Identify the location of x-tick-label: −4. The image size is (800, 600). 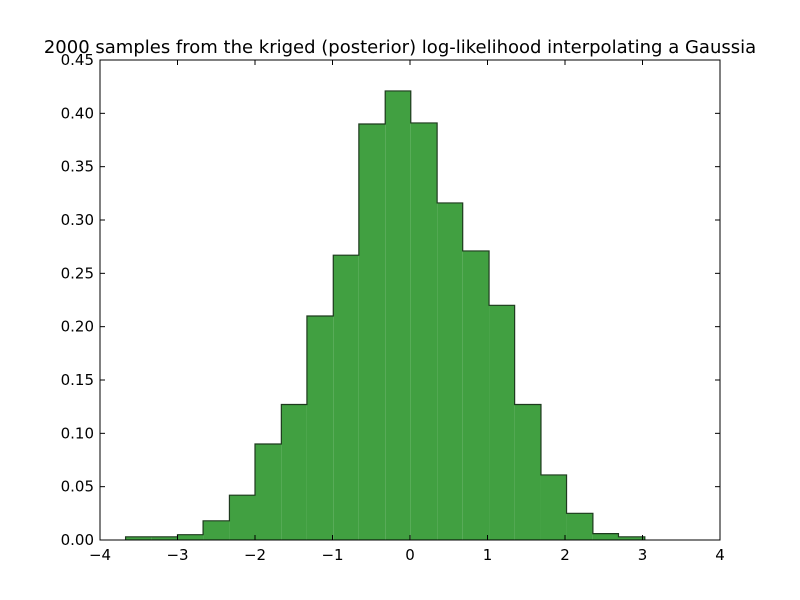
(100, 555).